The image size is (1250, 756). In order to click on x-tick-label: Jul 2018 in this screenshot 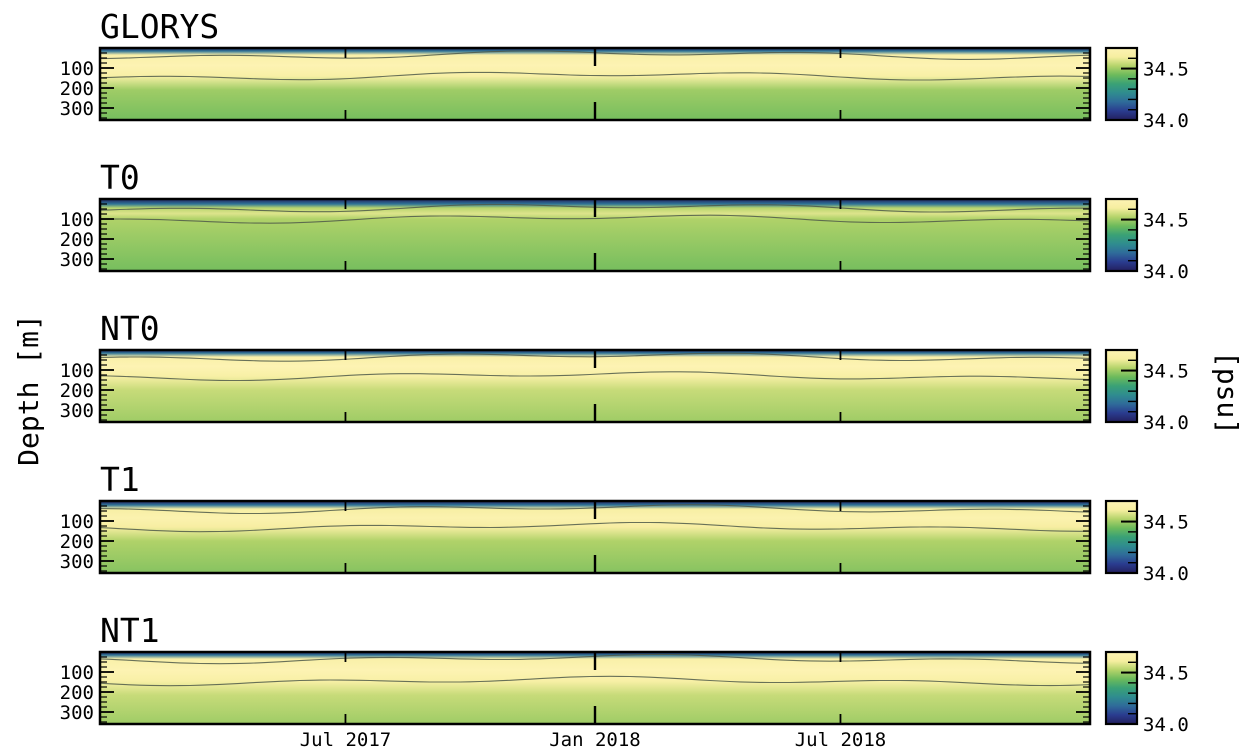, I will do `click(841, 740)`.